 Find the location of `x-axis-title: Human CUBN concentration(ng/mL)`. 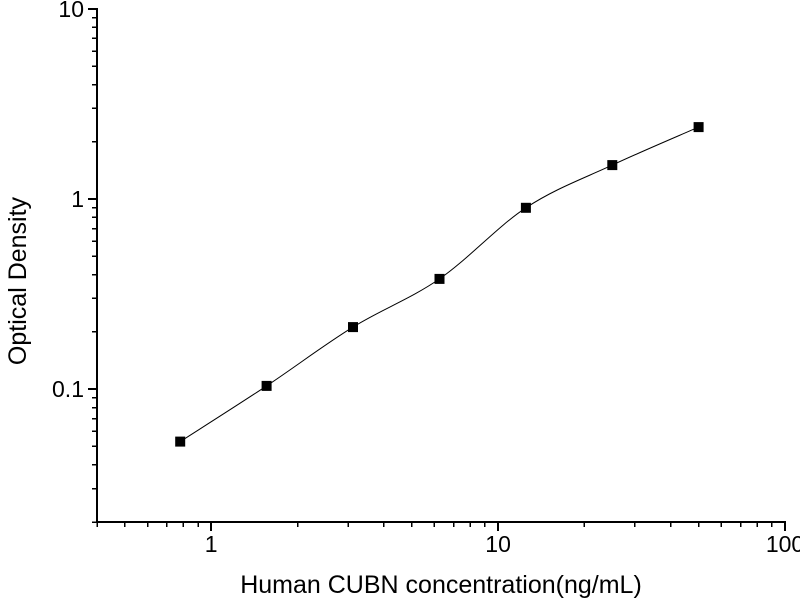

x-axis-title: Human CUBN concentration(ng/mL) is located at coordinates (441, 585).